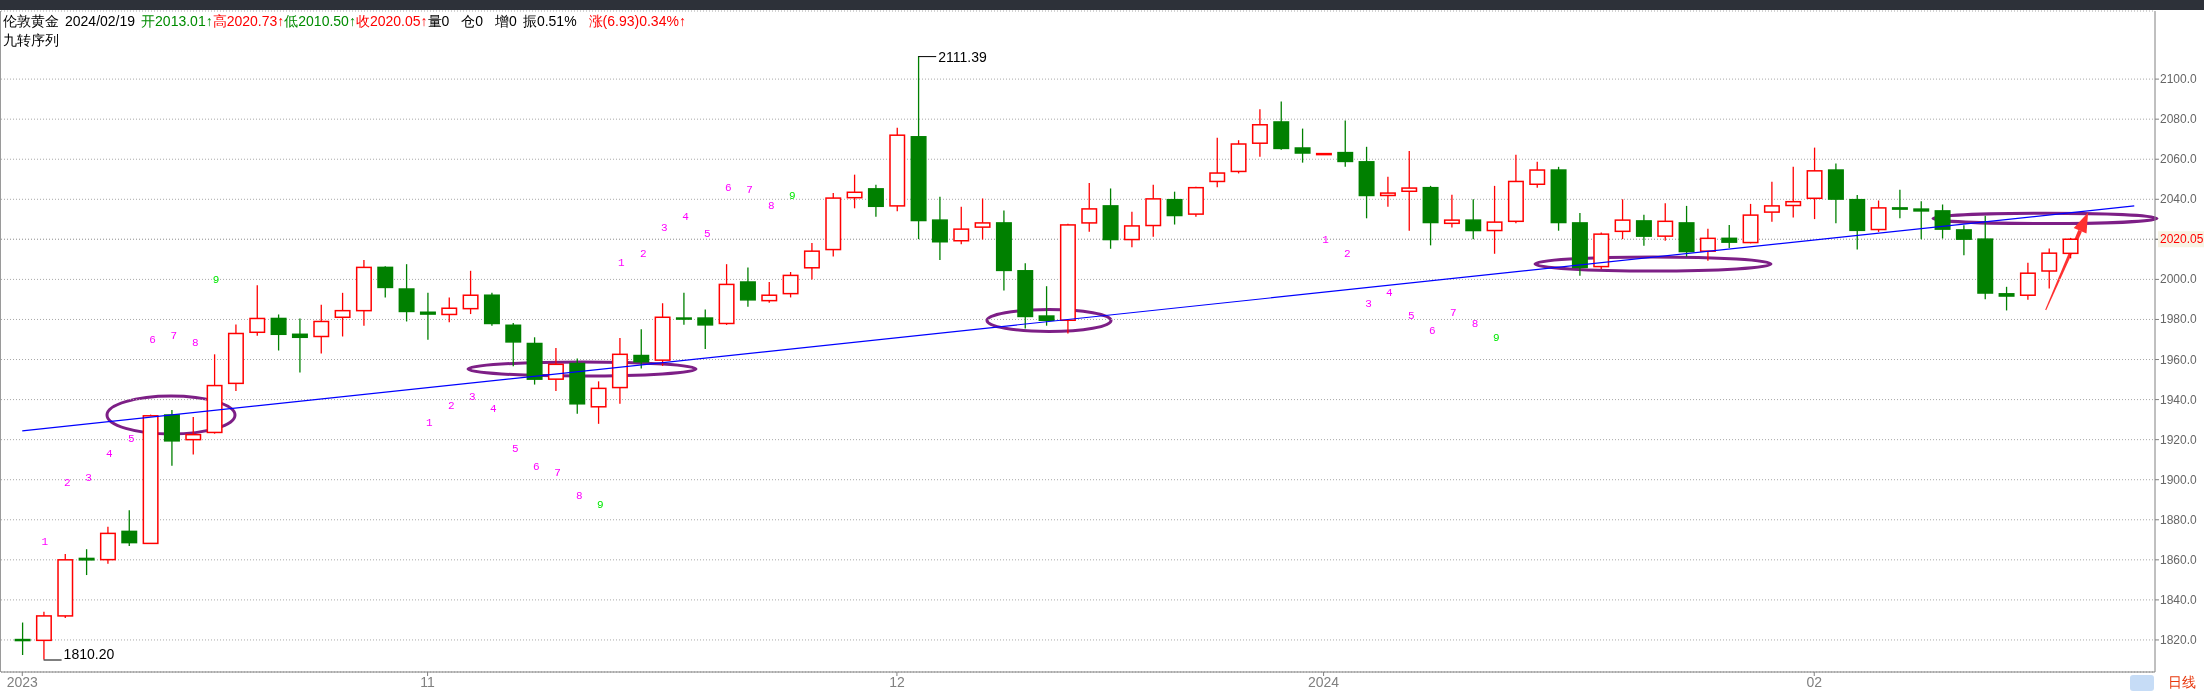  Describe the element at coordinates (248, 21) in the screenshot. I see `annotation: 高2020.73↑` at that location.